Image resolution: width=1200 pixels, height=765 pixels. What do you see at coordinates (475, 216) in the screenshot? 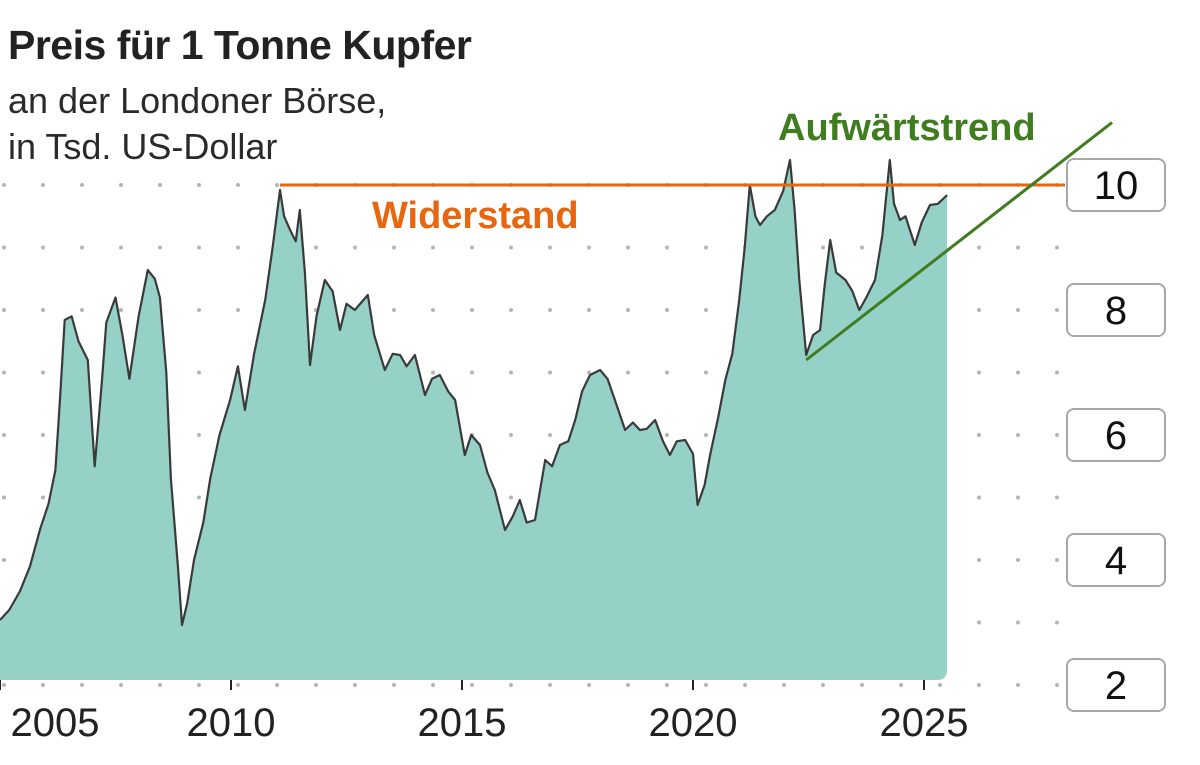
I see `resistance-label: Widerstand` at bounding box center [475, 216].